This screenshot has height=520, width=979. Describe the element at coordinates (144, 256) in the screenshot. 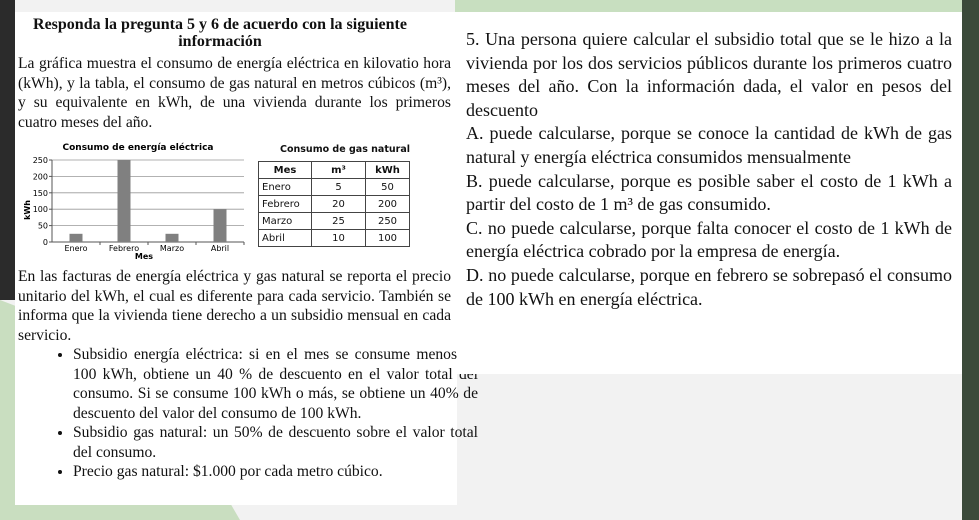

I see `x-axis-label: Mes` at that location.